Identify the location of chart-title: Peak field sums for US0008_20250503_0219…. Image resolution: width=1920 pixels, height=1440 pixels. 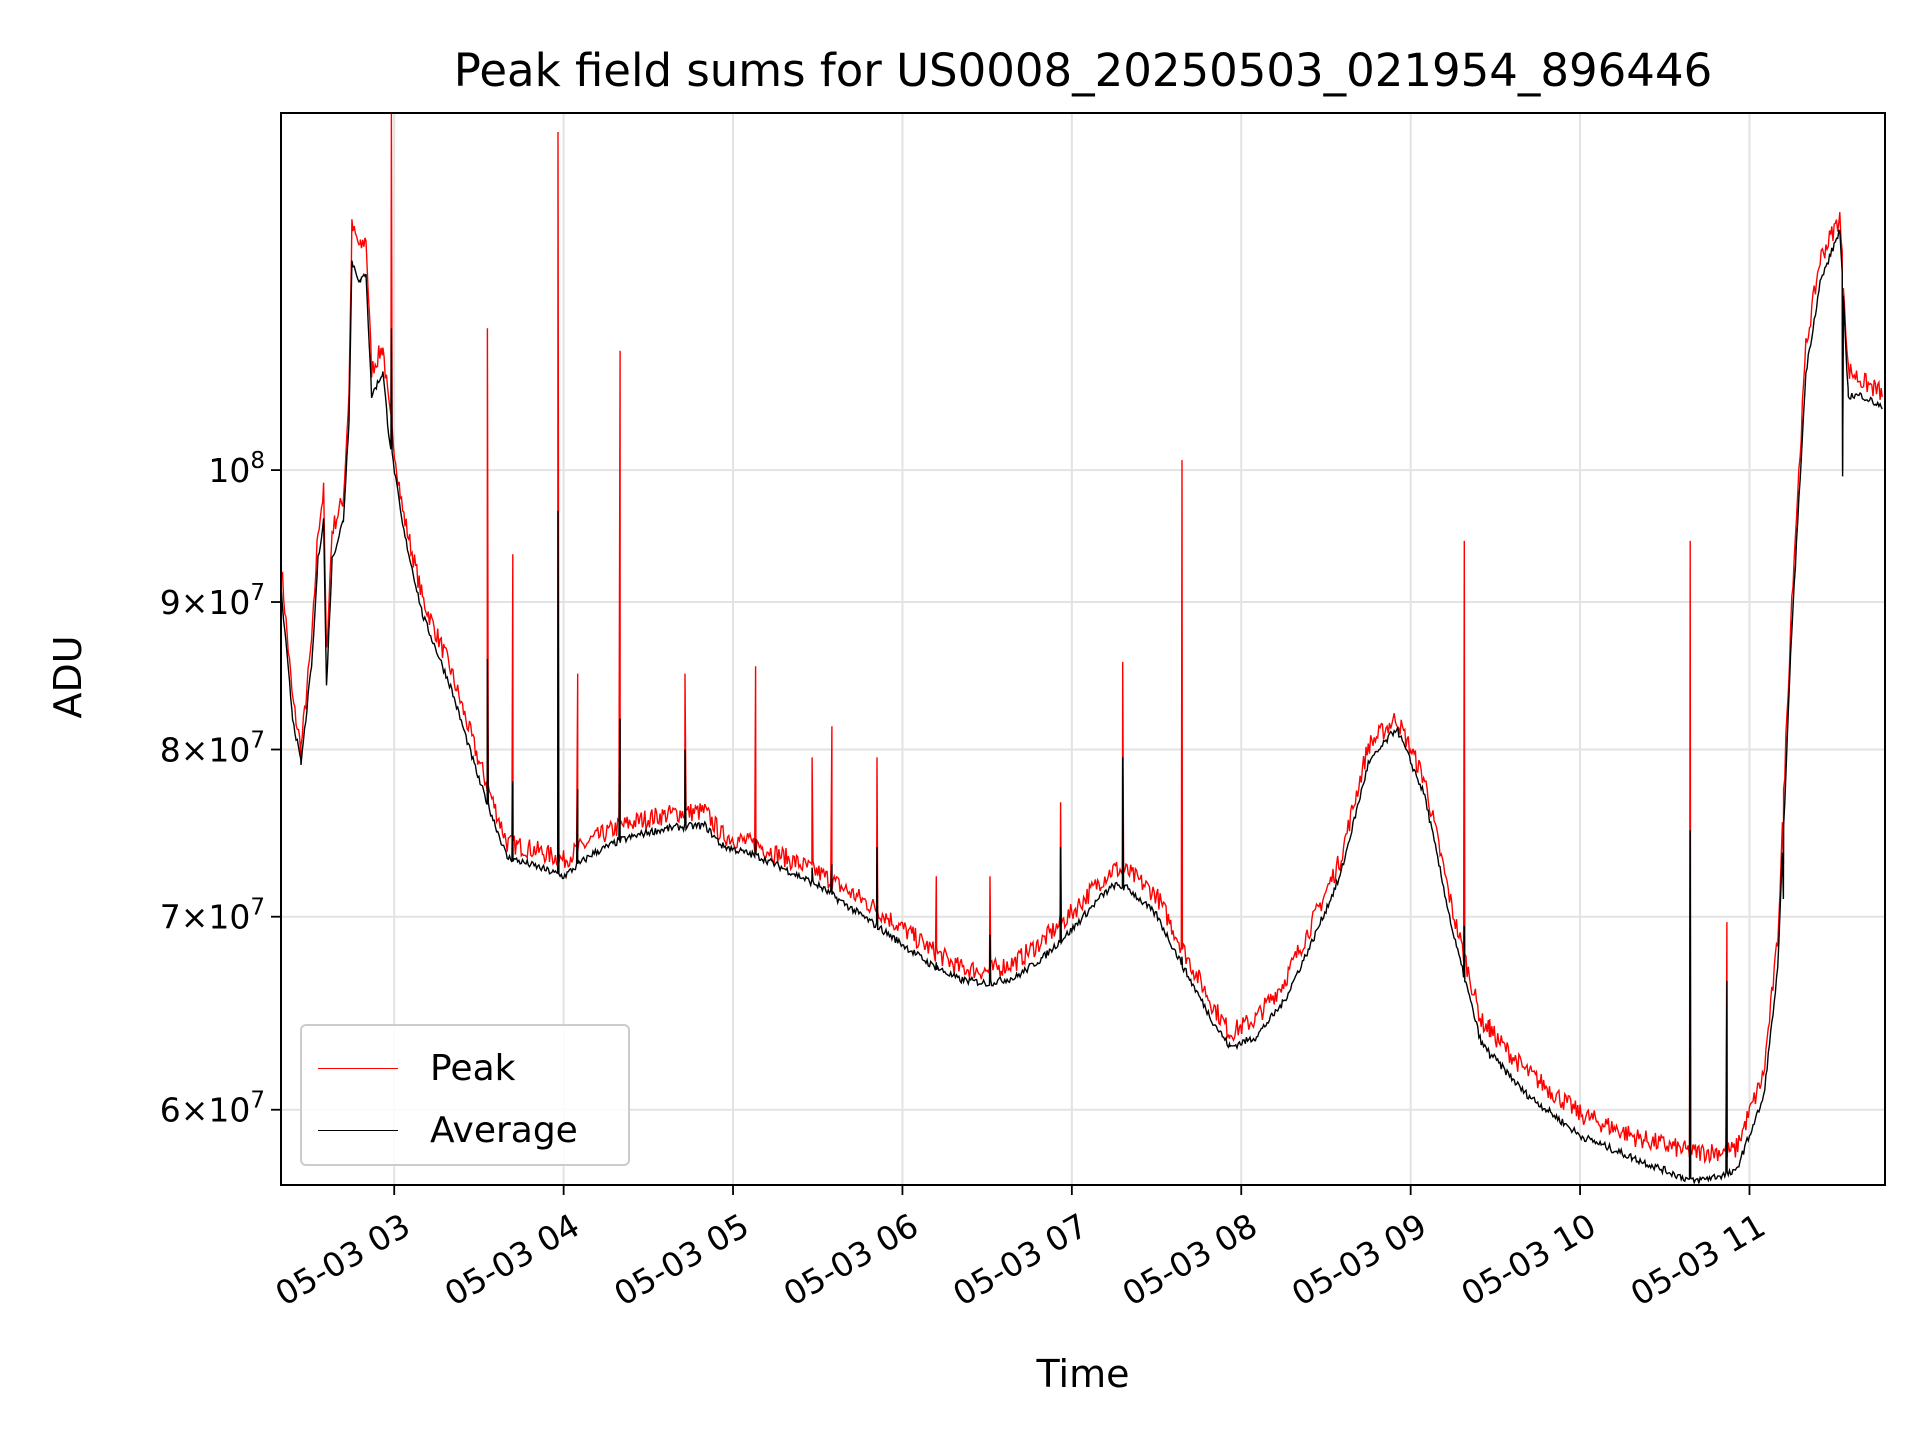
(1083, 70).